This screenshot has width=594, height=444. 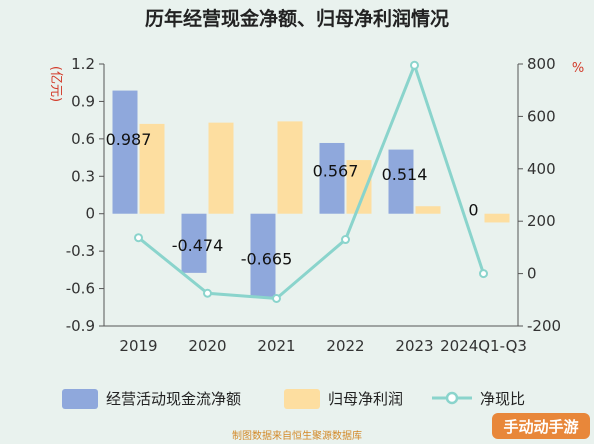 What do you see at coordinates (55, 84) in the screenshot?
I see `left-axis-unit: (亿元)` at bounding box center [55, 84].